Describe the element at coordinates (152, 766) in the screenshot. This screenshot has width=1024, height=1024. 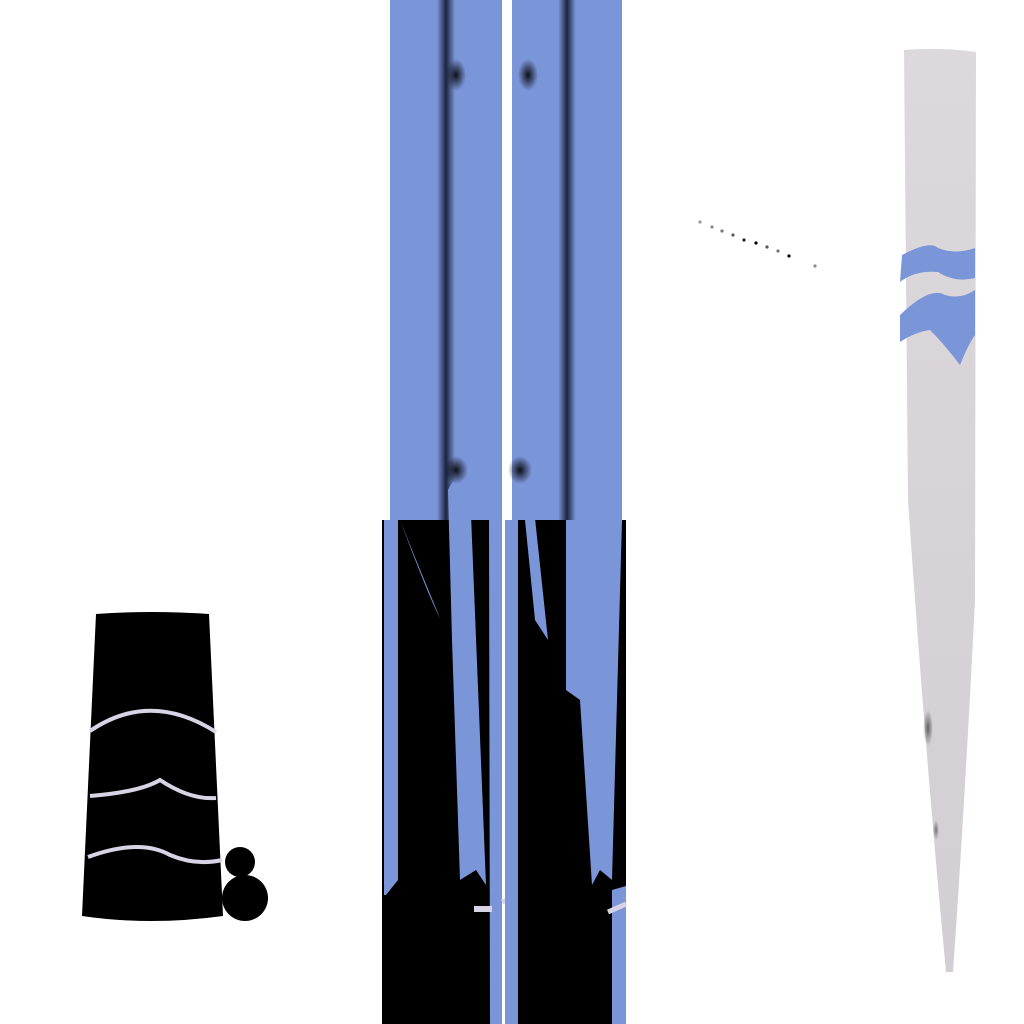
I see `black-sleeve-piece` at that location.